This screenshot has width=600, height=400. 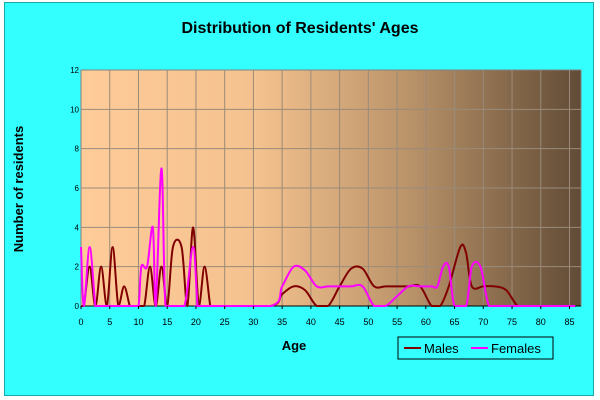 What do you see at coordinates (311, 322) in the screenshot?
I see `x-tick-label: 40` at bounding box center [311, 322].